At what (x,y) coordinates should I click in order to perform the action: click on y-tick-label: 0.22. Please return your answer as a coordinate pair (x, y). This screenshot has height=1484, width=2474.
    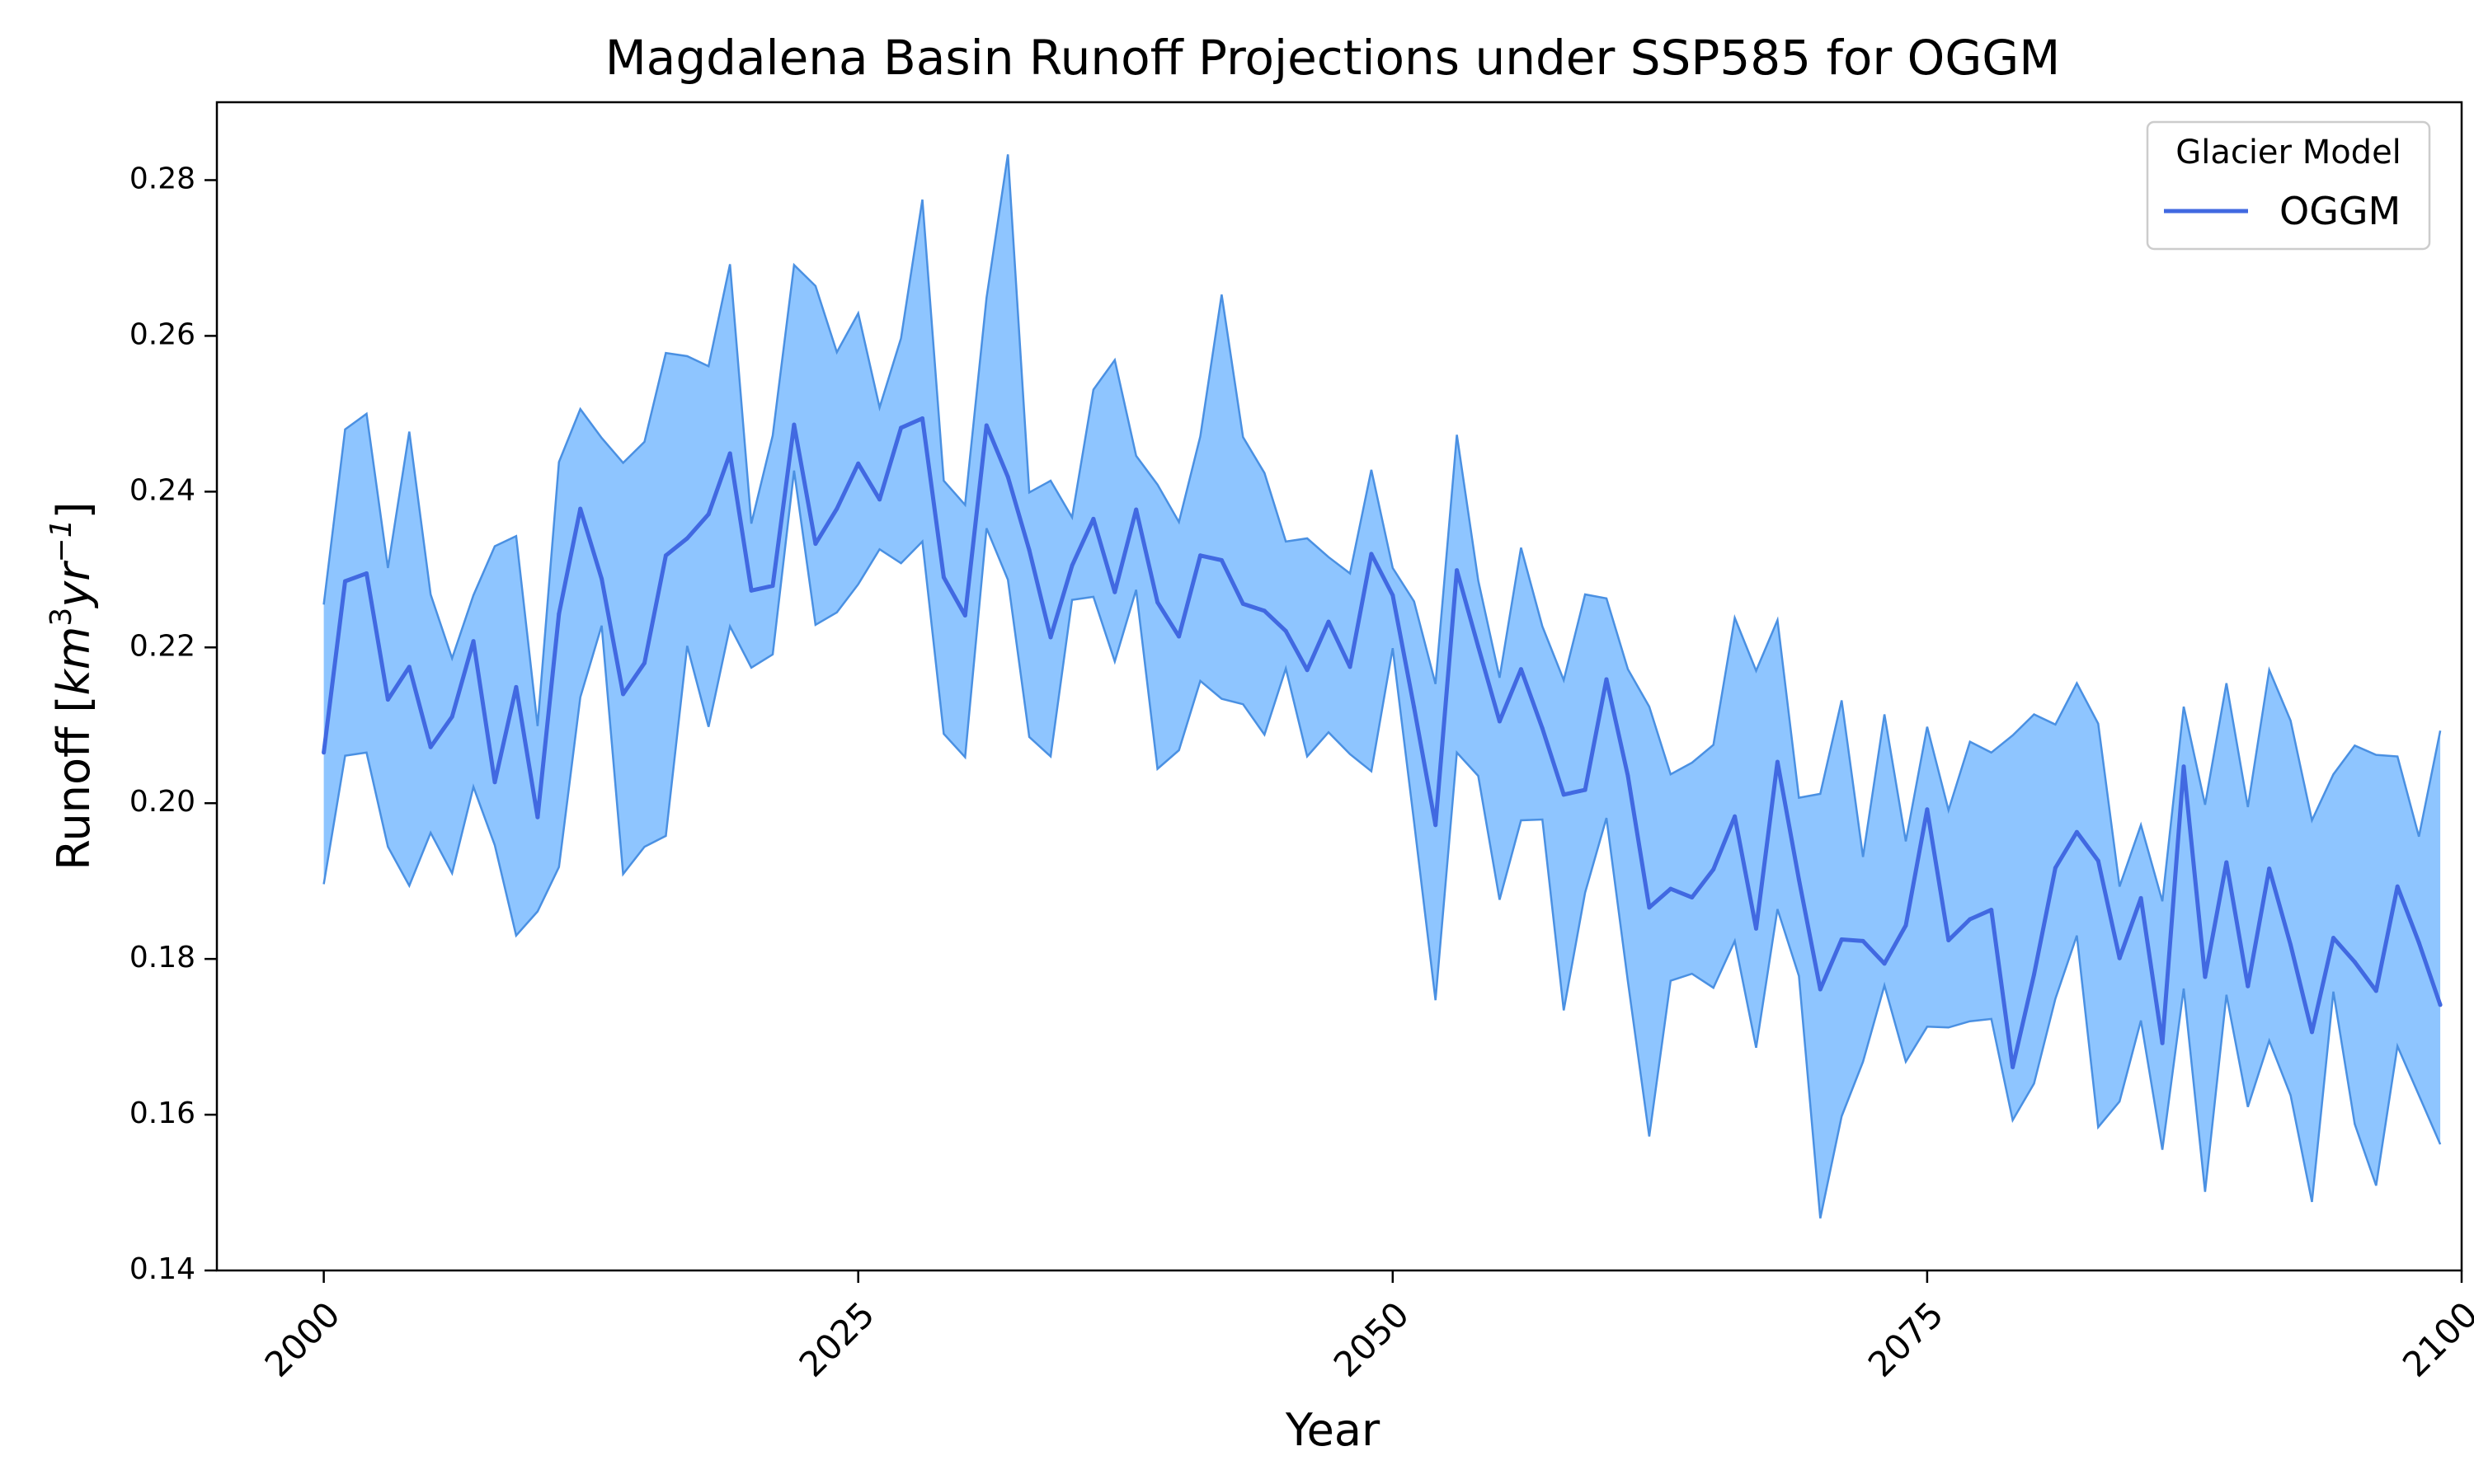
    Looking at the image, I should click on (162, 646).